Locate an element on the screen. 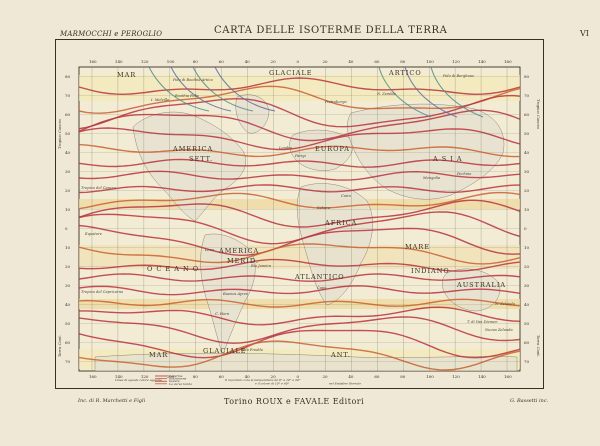 This screenshot has width=600, height=446. side-label-left: Terra Cont. is located at coordinates (59, 346).